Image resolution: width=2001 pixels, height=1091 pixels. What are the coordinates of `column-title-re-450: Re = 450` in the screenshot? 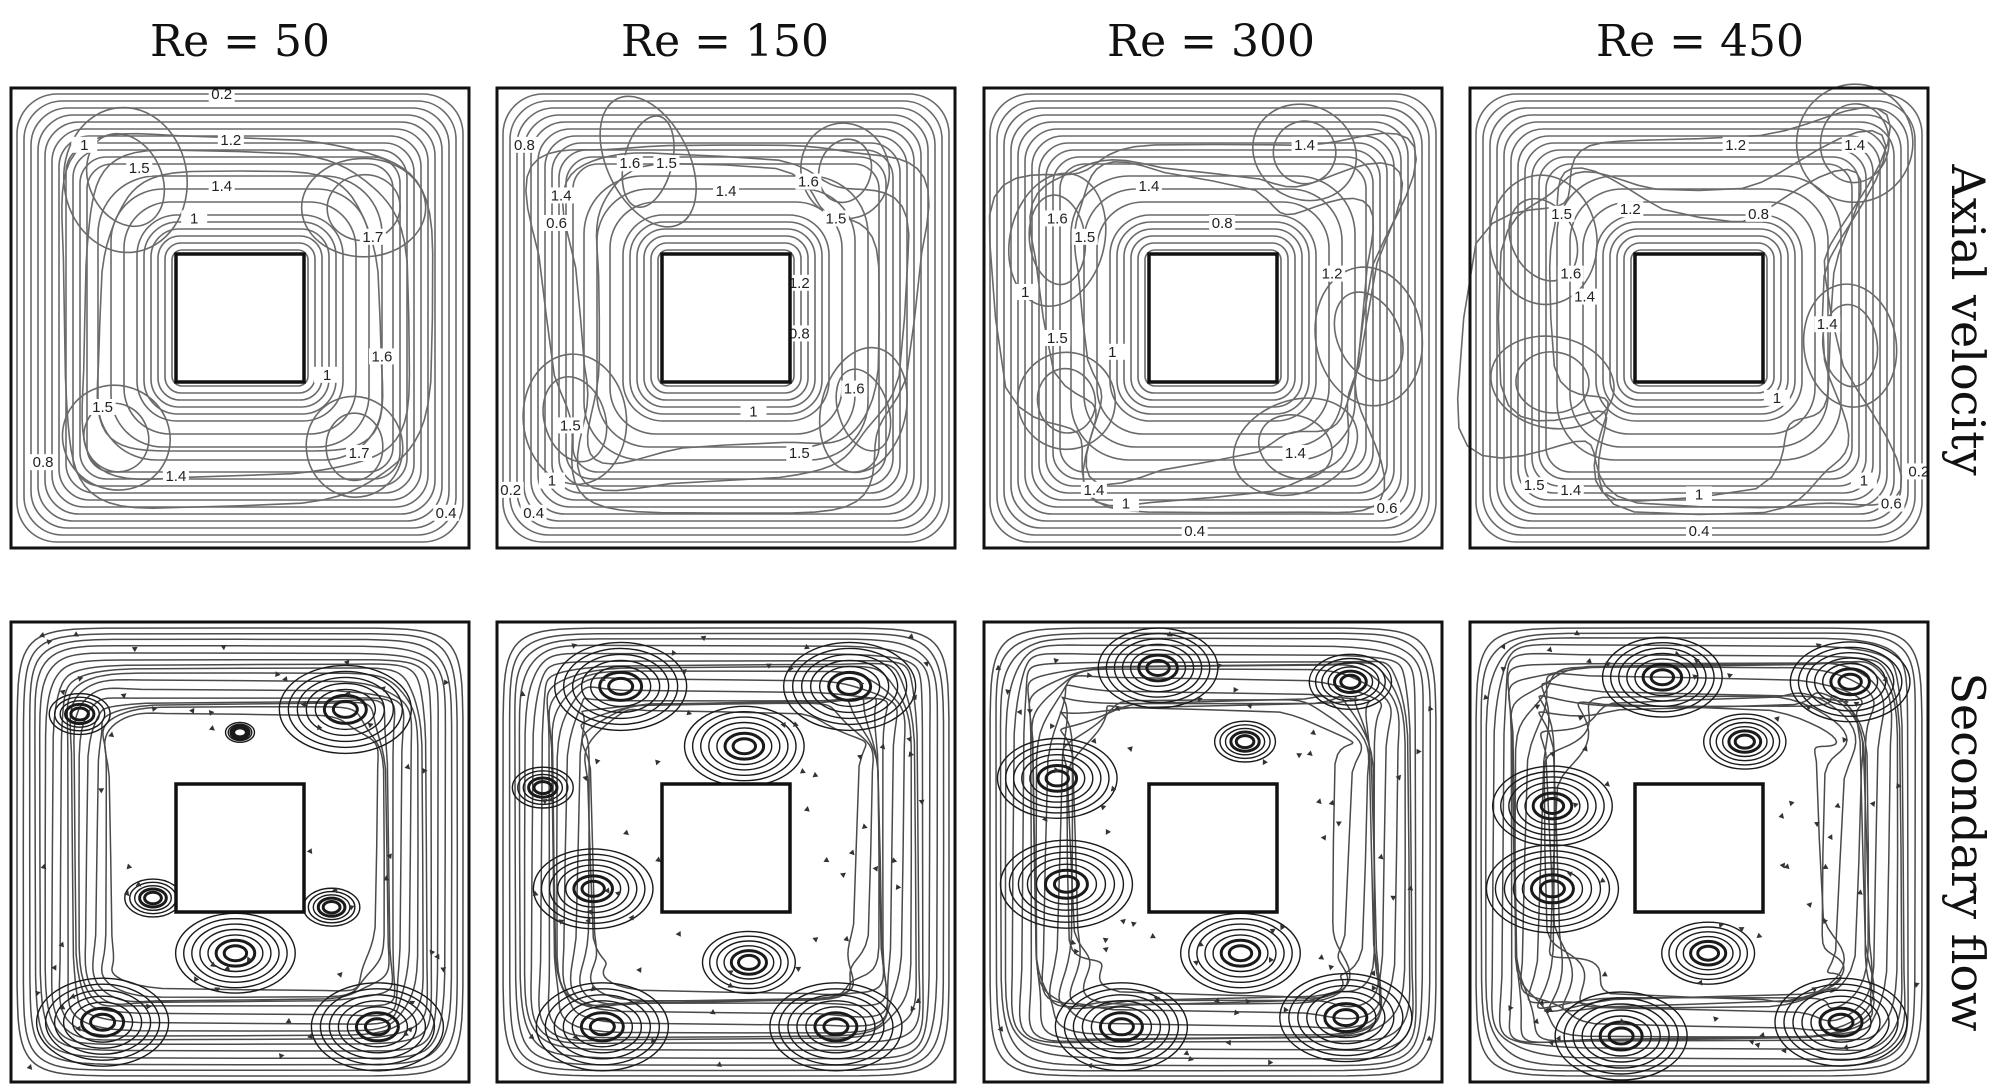 It's located at (1700, 41).